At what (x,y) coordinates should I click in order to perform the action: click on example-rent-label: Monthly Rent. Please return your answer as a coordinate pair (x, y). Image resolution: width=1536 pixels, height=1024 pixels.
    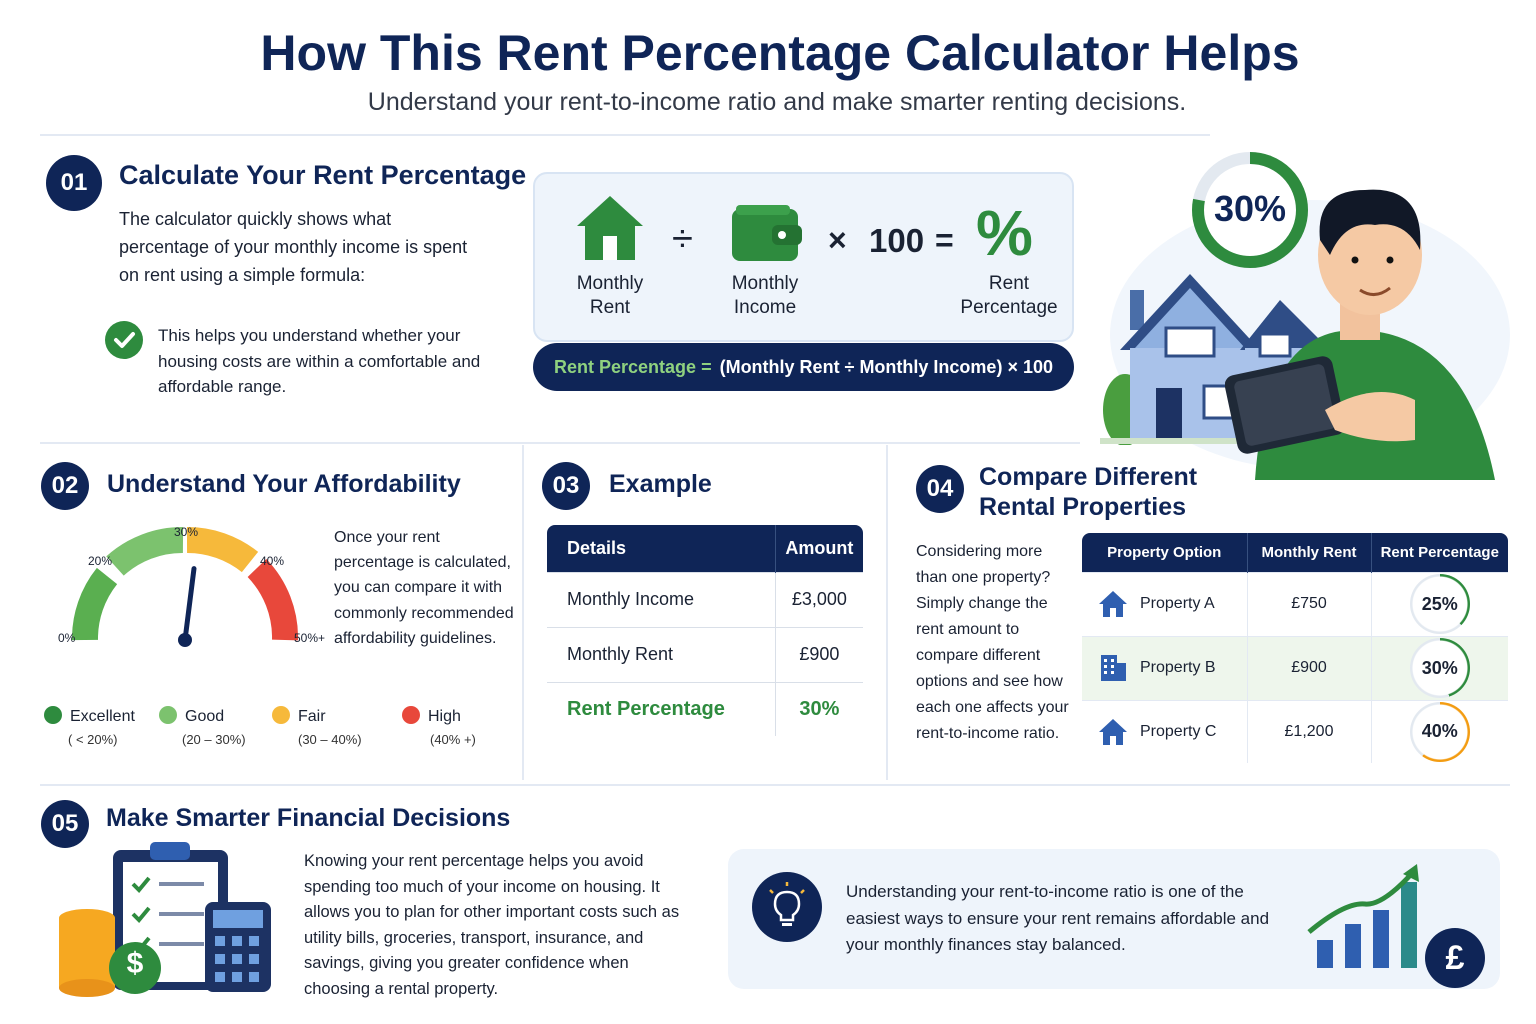
    Looking at the image, I should click on (661, 654).